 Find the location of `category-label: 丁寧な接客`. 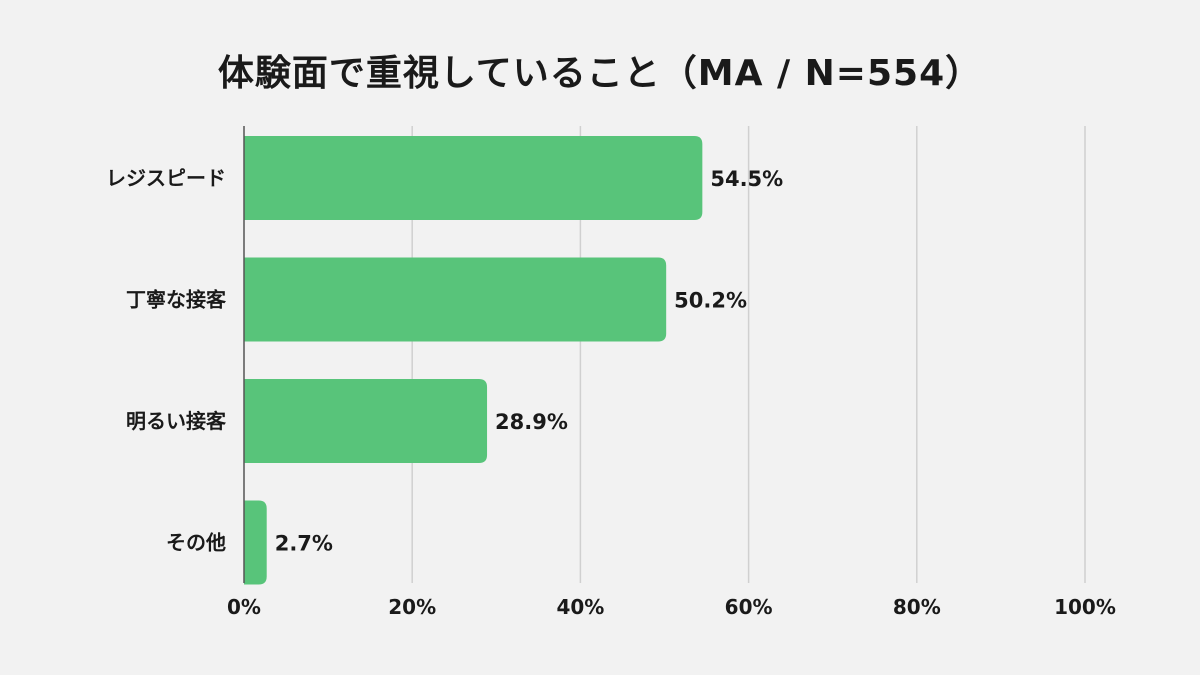

category-label: 丁寧な接客 is located at coordinates (176, 300).